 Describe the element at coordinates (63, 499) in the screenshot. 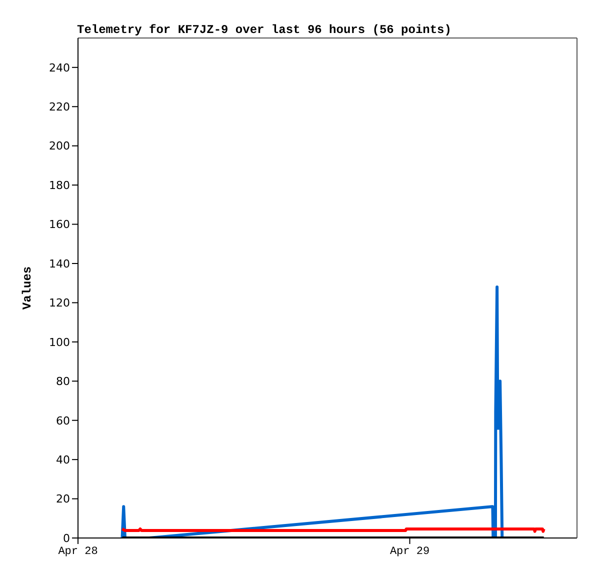

I see `y-tick-label: 20` at that location.